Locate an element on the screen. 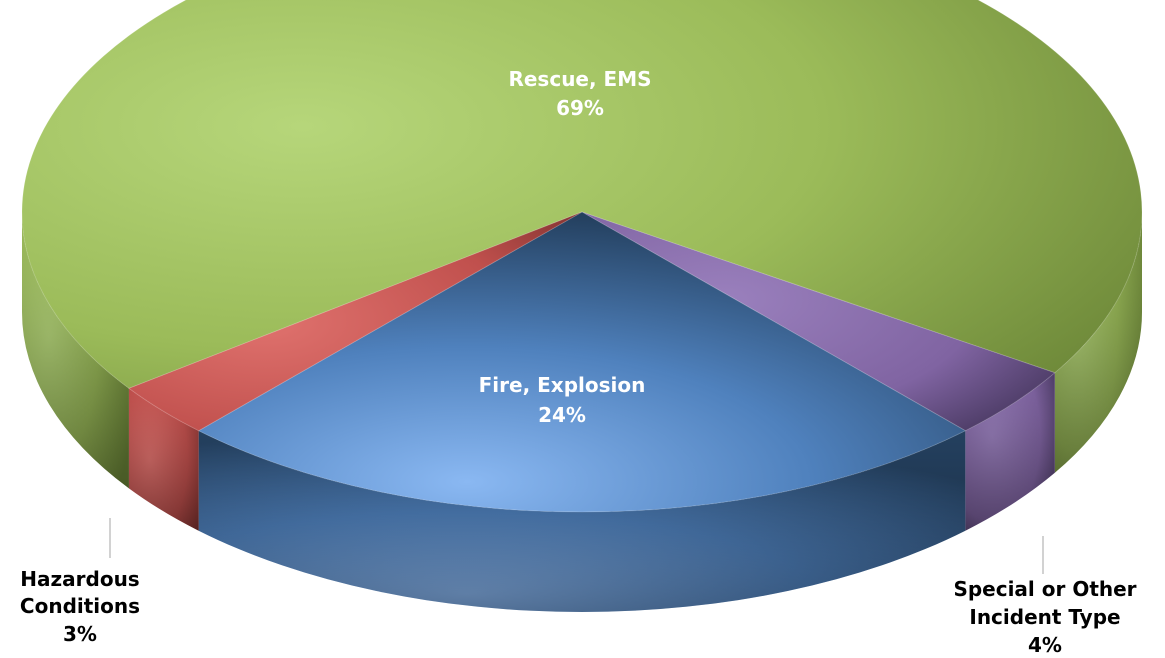 The width and height of the screenshot is (1165, 658). leader-lines is located at coordinates (576, 546).